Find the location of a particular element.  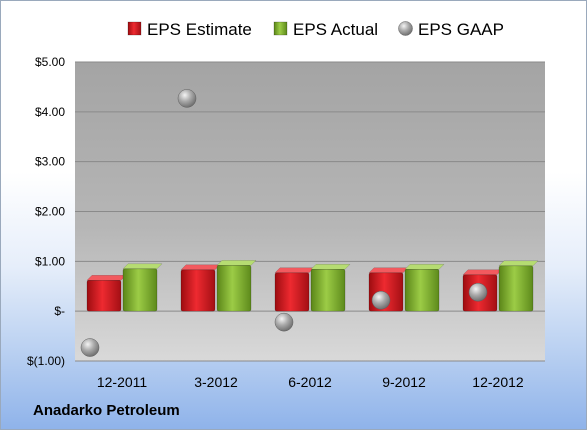

y-tick-label: $5.00 is located at coordinates (50, 62).